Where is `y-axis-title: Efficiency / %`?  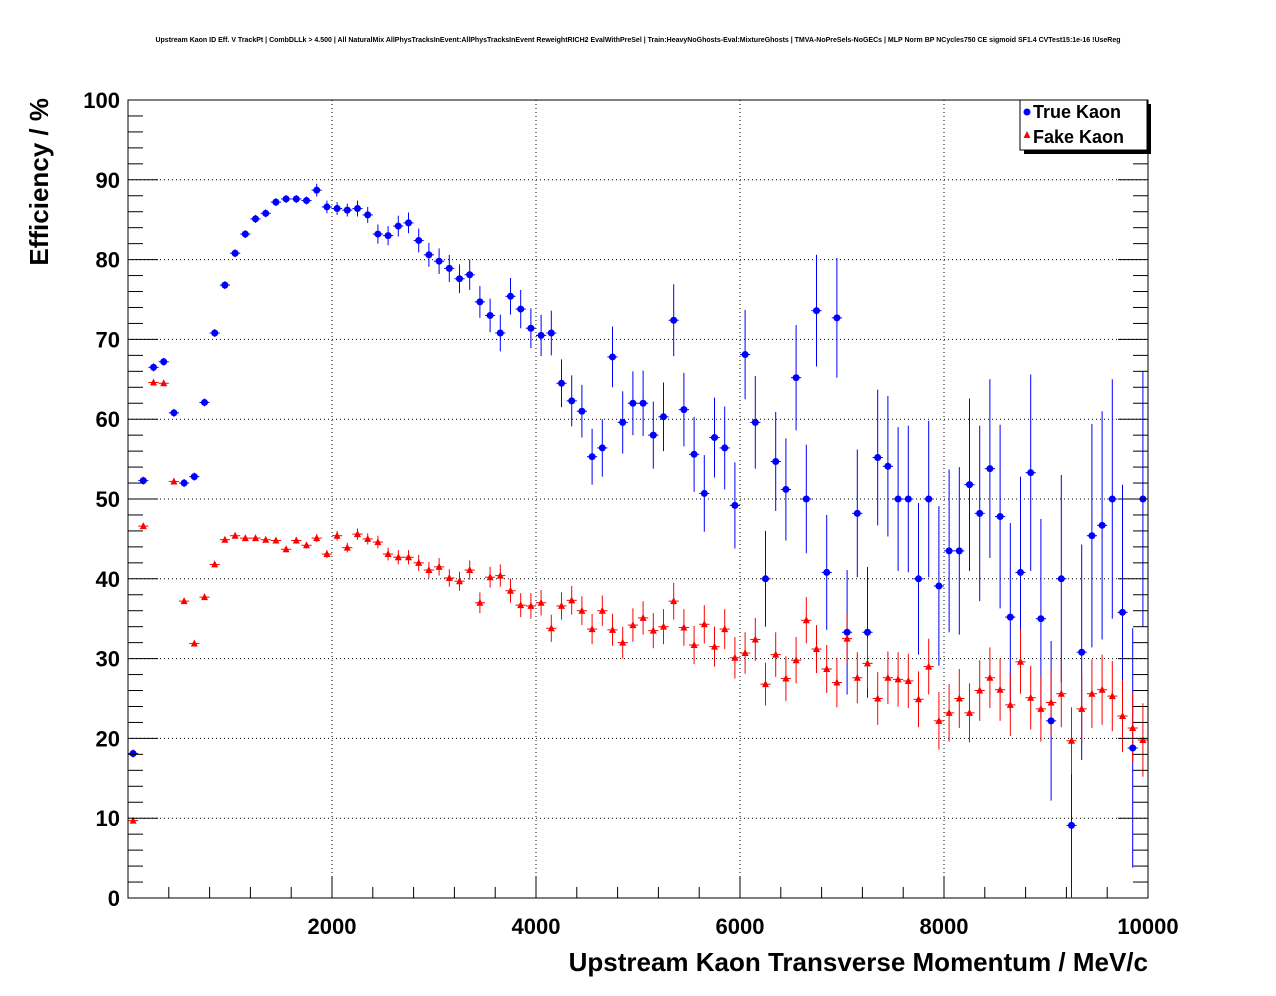
y-axis-title: Efficiency / % is located at coordinates (39, 182).